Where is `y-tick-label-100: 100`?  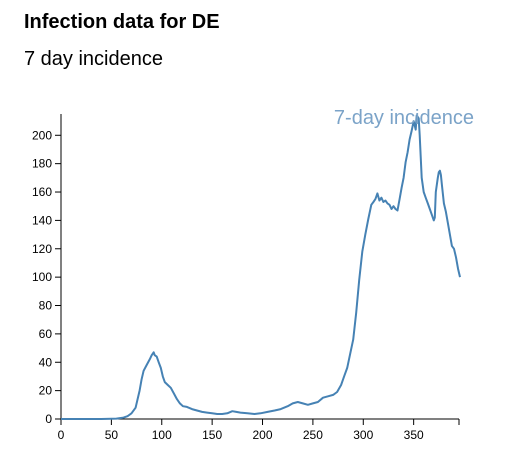 y-tick-label-100: 100 is located at coordinates (42, 277).